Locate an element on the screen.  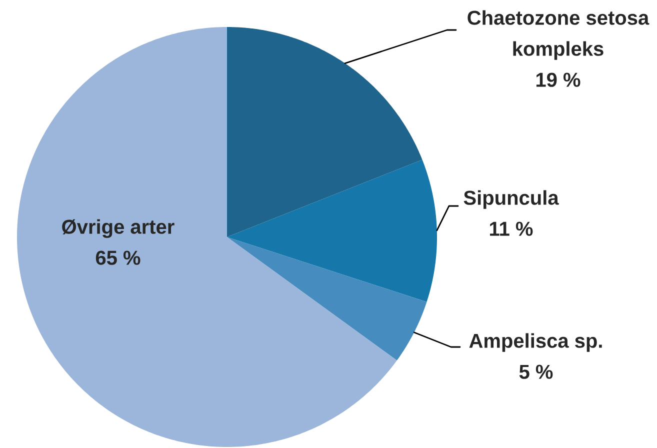
data-label: 19 % is located at coordinates (558, 79).